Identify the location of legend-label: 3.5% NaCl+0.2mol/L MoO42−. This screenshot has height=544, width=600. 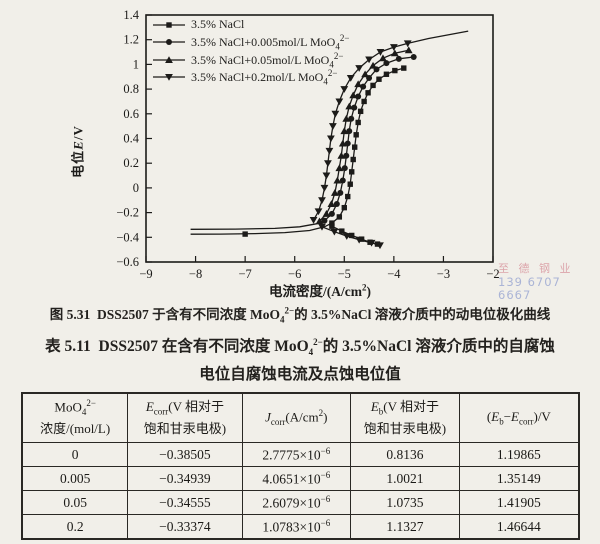
(264, 77).